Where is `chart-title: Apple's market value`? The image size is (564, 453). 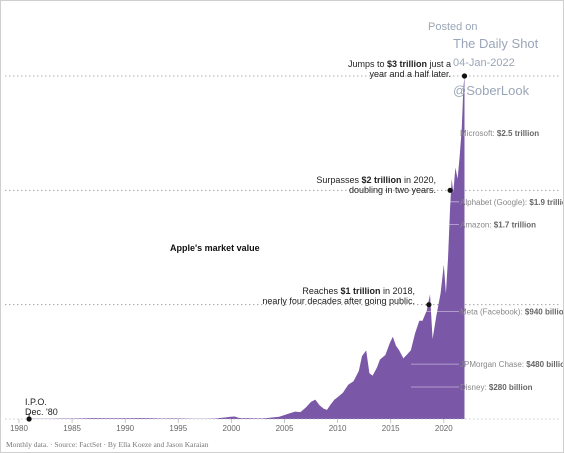
chart-title: Apple's market value is located at coordinates (215, 248).